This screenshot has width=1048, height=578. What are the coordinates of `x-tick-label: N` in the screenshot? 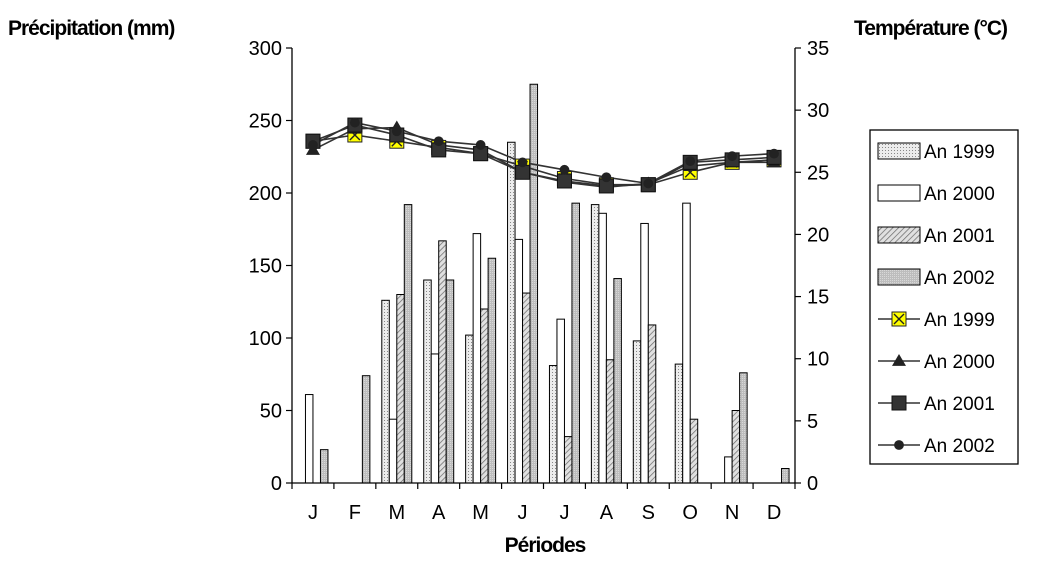 It's located at (732, 513).